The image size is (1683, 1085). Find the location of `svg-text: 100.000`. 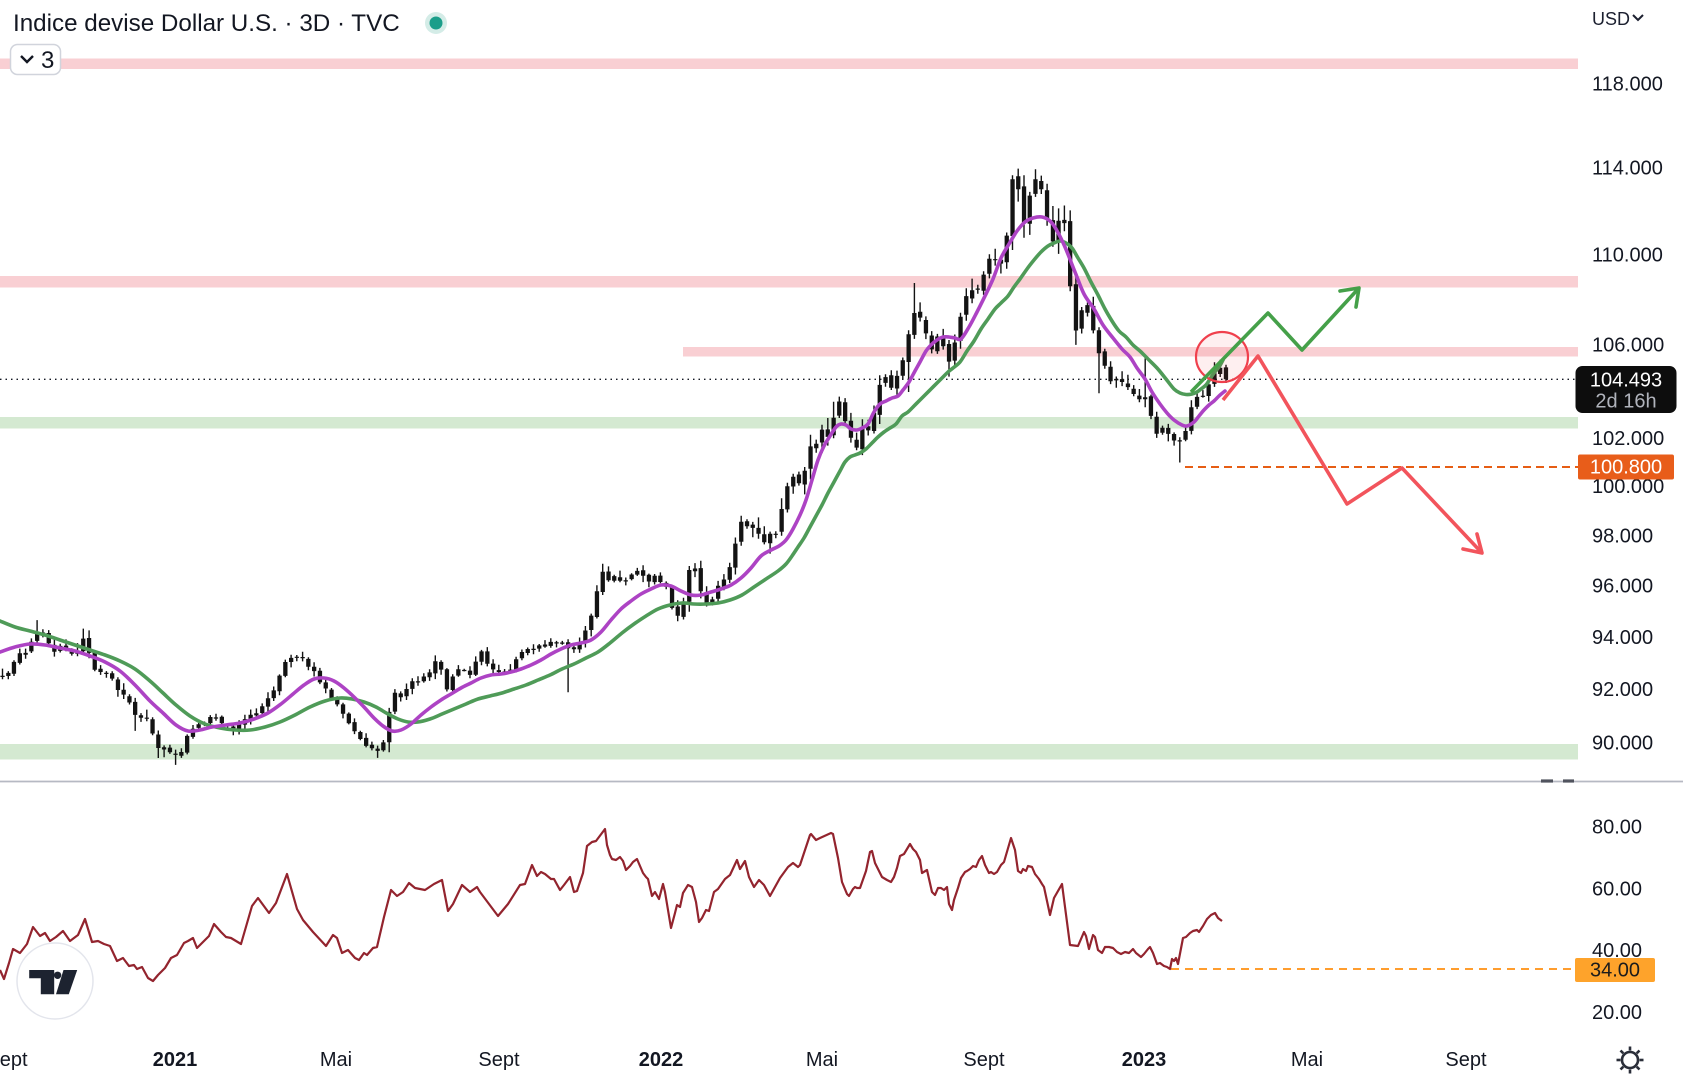

svg-text: 100.000 is located at coordinates (1628, 487).